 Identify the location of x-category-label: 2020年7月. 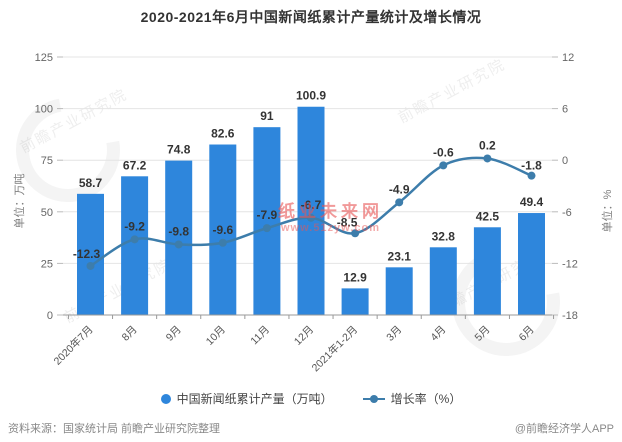
(73, 345).